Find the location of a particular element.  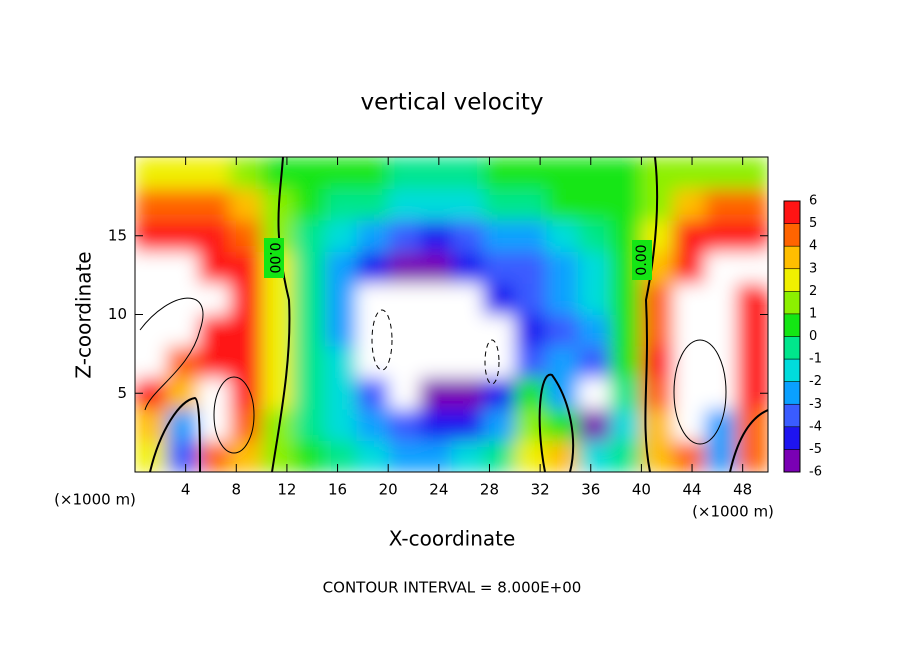

y-tick-label: 15 is located at coordinates (117, 235).